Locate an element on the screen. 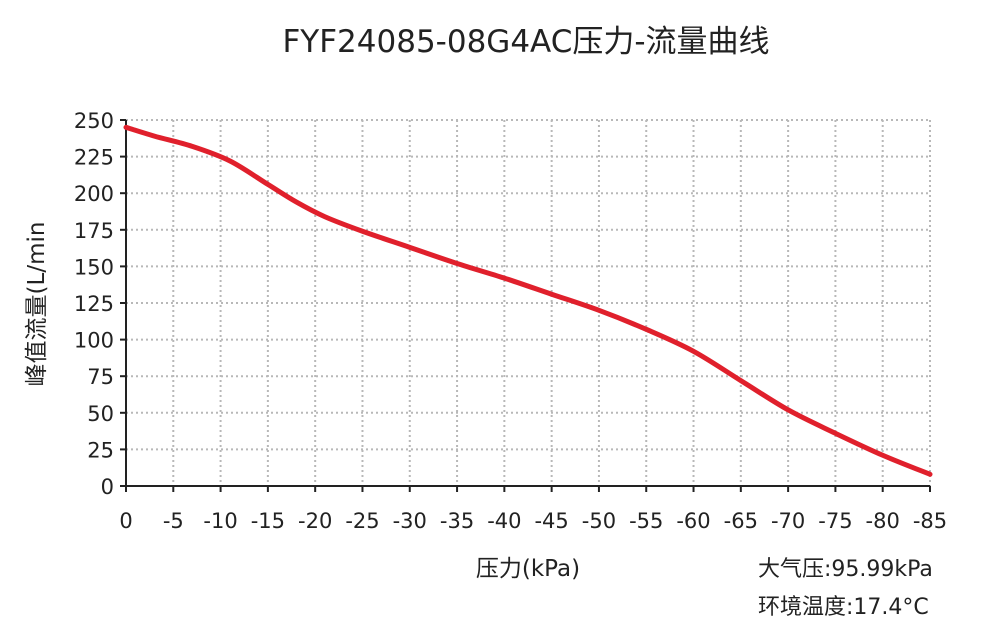  x-tick-label: -30 is located at coordinates (410, 521).